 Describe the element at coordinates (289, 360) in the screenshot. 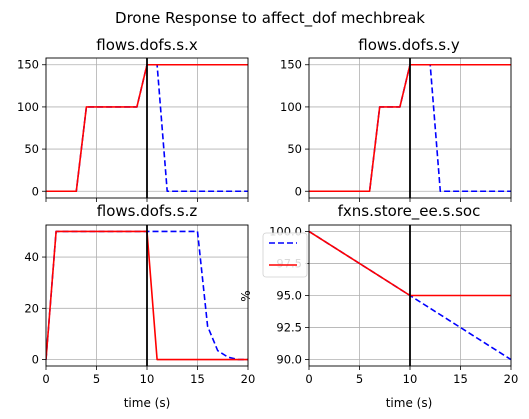

I see `y-tick-label: 90.0` at that location.